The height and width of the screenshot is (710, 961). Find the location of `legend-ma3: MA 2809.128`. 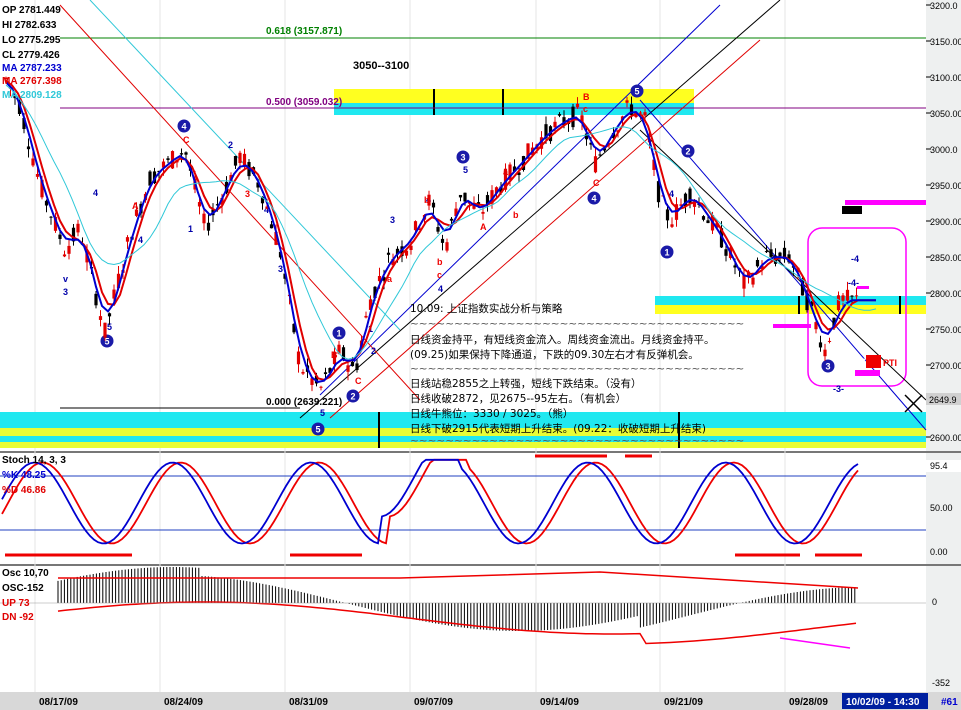

legend-ma3: MA 2809.128 is located at coordinates (32, 95).